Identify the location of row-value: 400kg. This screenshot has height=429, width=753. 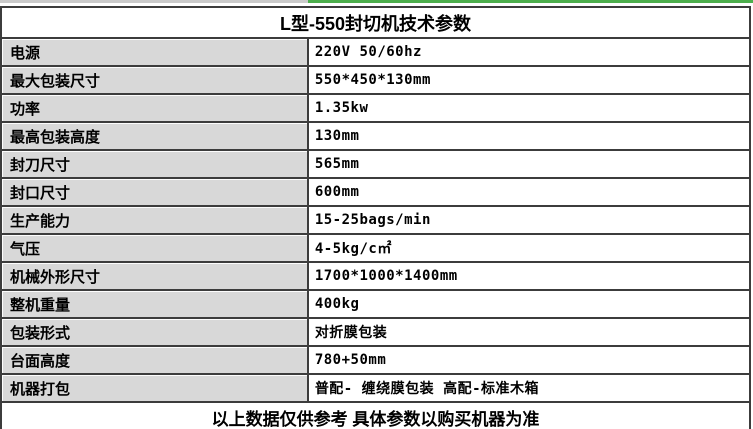
(529, 304).